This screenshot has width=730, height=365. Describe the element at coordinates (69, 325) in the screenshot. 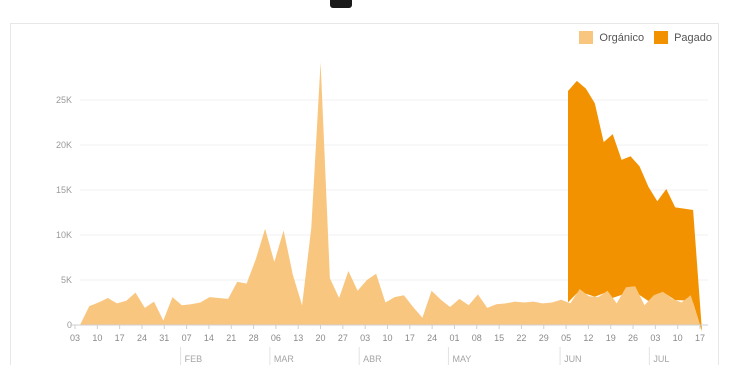

I see `y-tick-label: 0` at that location.